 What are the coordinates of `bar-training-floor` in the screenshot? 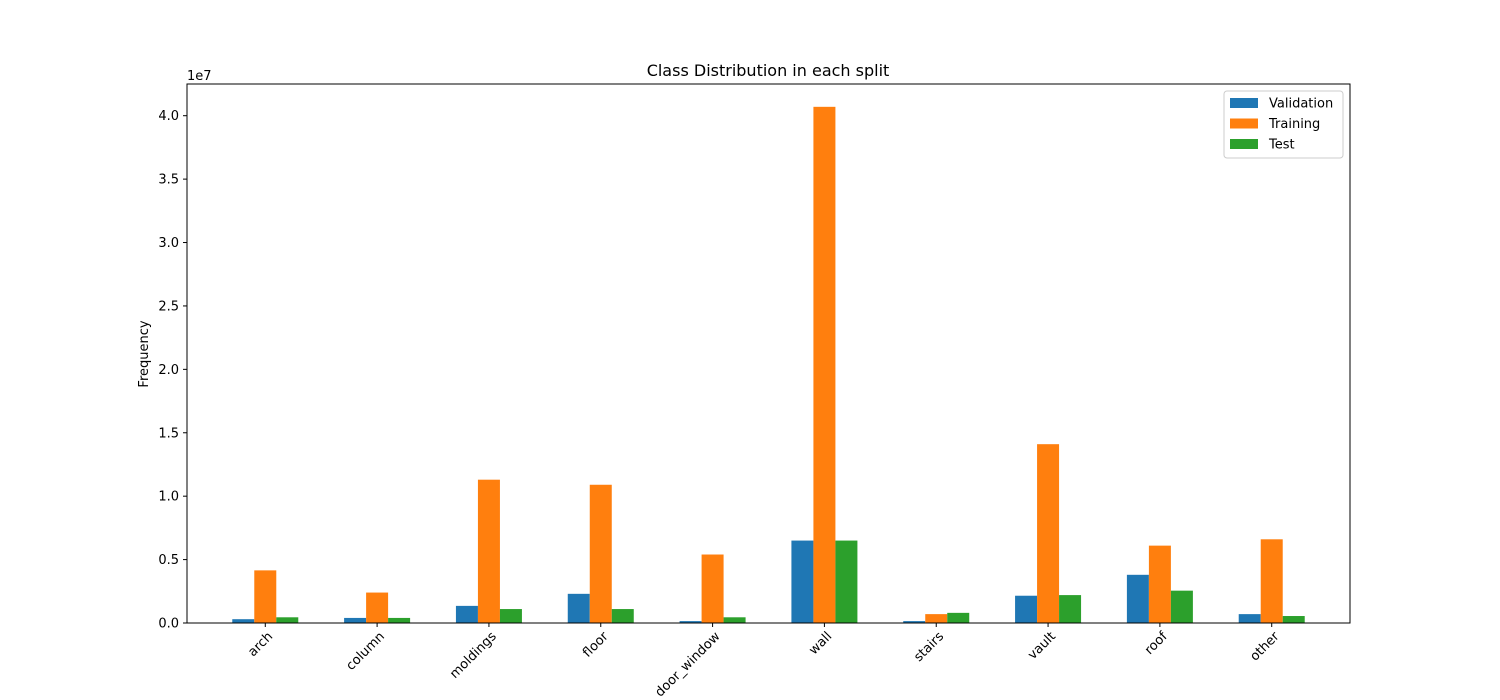 It's located at (600, 553).